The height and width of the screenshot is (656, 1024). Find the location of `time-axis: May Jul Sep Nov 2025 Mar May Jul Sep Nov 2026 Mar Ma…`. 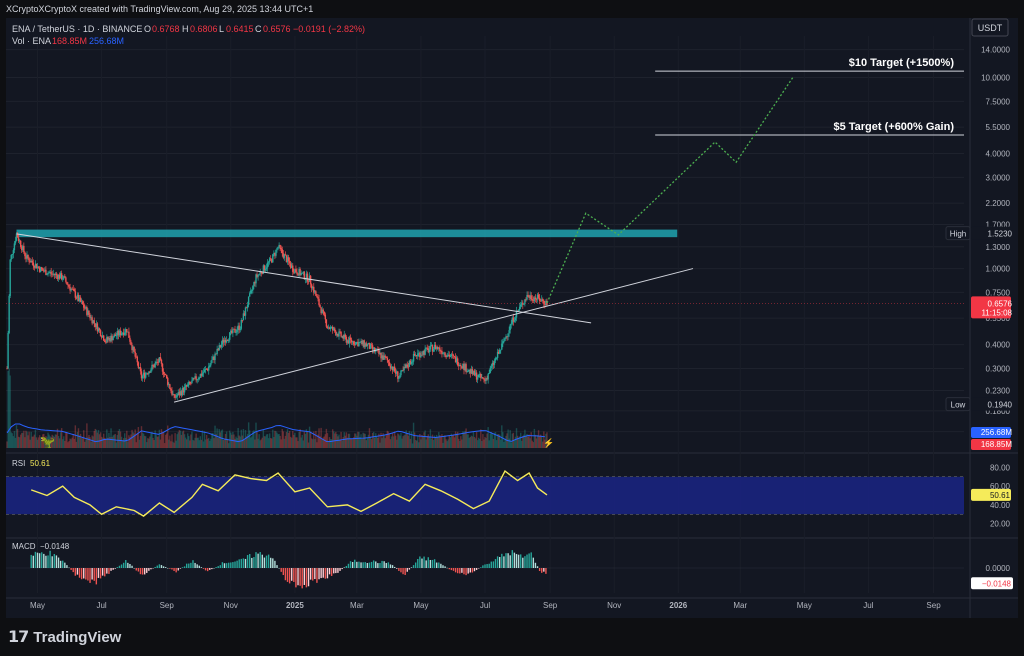

time-axis: May Jul Sep Nov 2025 Mar May Jul Sep Nov 2026 Mar Ma… is located at coordinates (485, 605).